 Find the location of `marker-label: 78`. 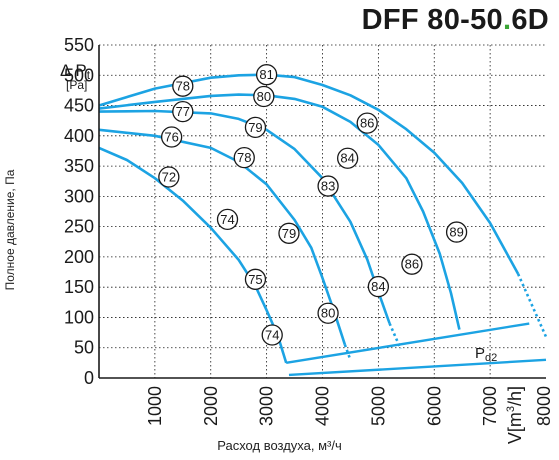

marker-label: 78 is located at coordinates (244, 157).